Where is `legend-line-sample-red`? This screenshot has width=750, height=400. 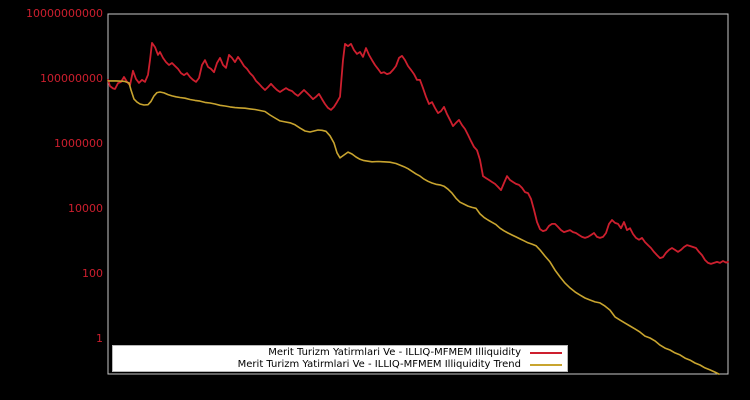 legend-line-sample-red is located at coordinates (546, 353).